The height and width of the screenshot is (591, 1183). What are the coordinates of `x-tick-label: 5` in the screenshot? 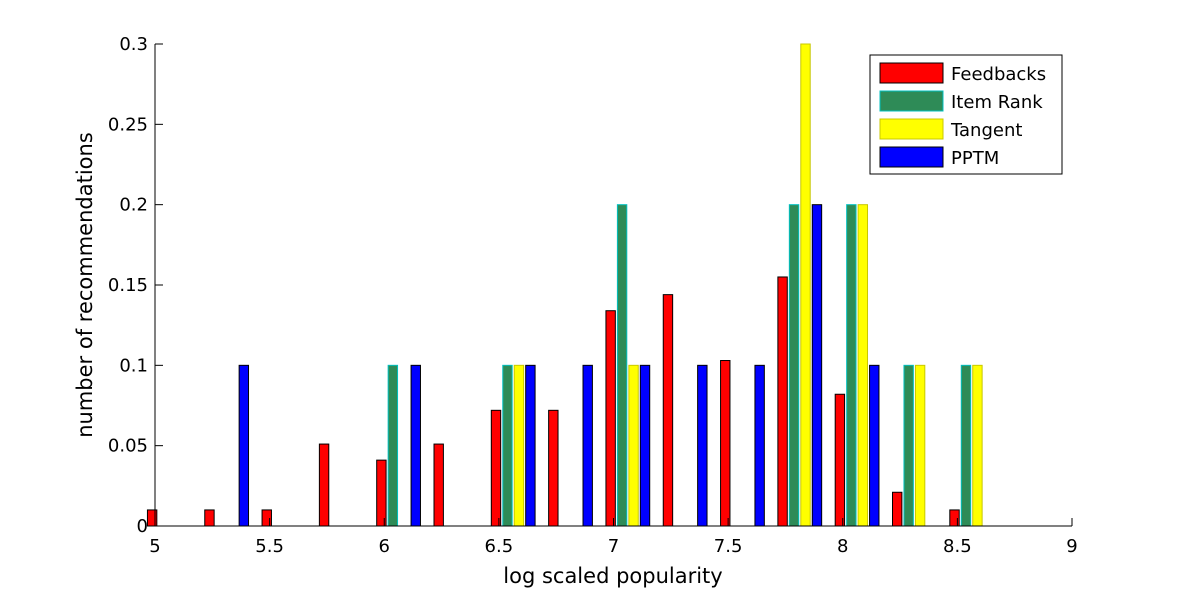 It's located at (154, 546).